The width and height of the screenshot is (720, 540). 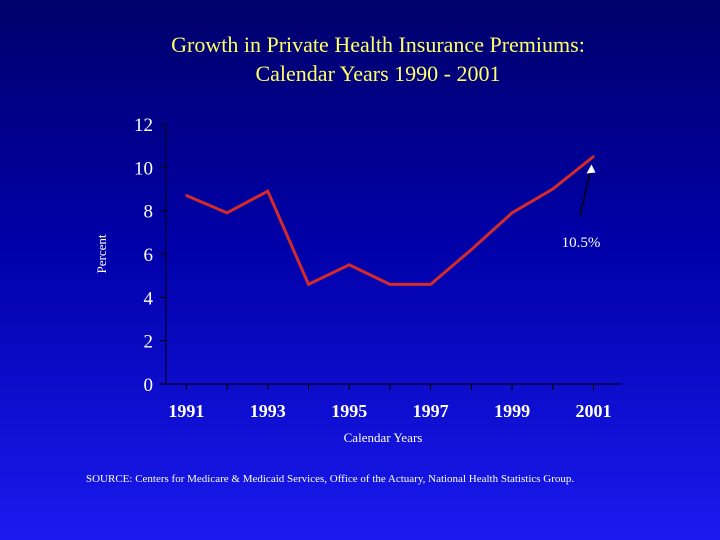 I want to click on x-tick-label: 2001, so click(x=594, y=411).